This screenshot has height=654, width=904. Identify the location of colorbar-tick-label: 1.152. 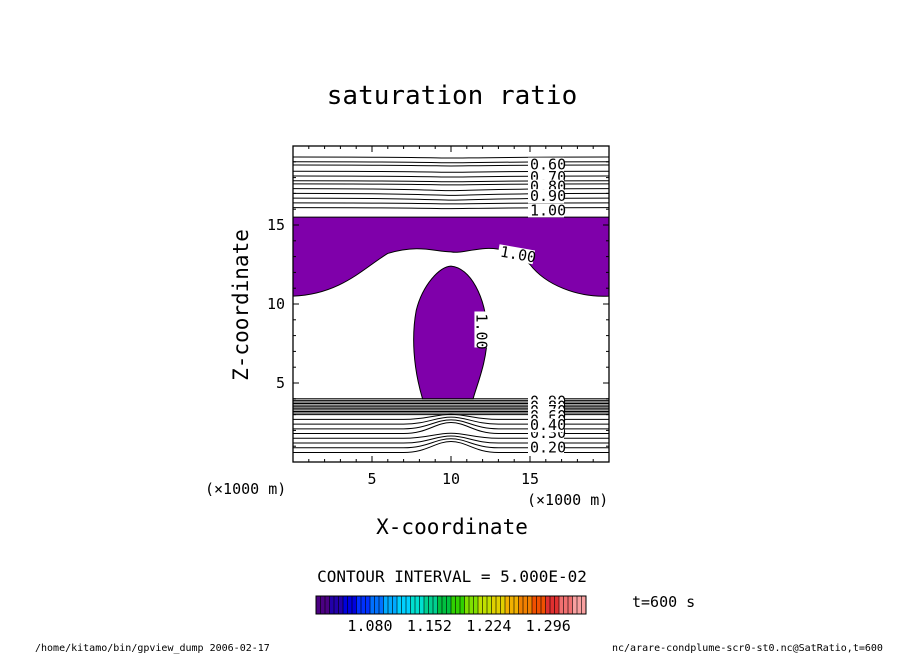
(429, 626).